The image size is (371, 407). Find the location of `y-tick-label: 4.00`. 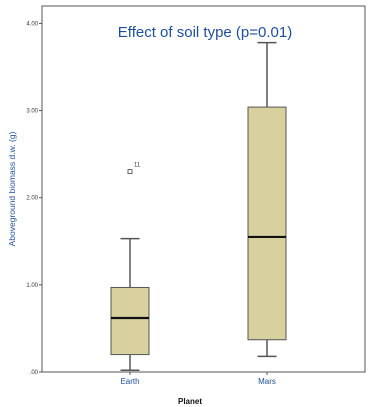

y-tick-label: 4.00 is located at coordinates (32, 24).